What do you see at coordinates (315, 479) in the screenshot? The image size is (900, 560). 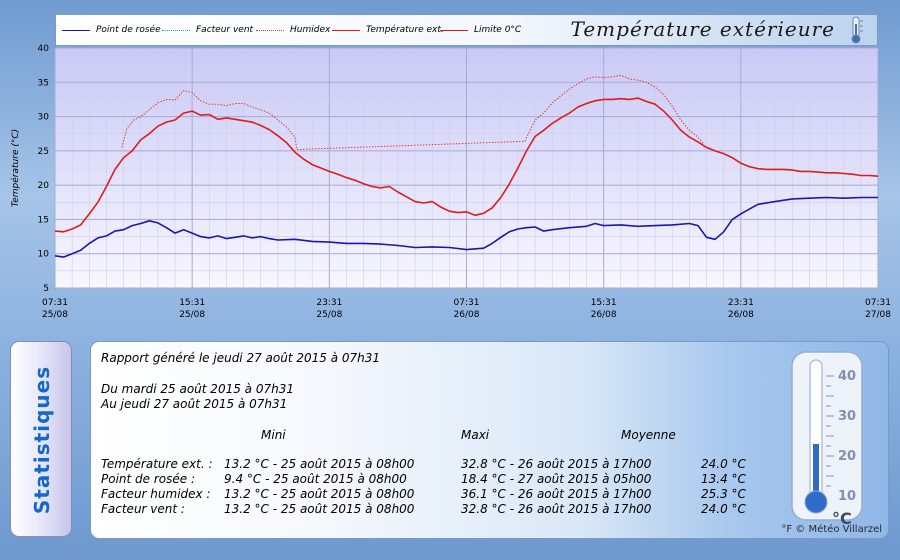 I see `row-min: 9.4 °C - 25 août 2015 à 08h00` at bounding box center [315, 479].